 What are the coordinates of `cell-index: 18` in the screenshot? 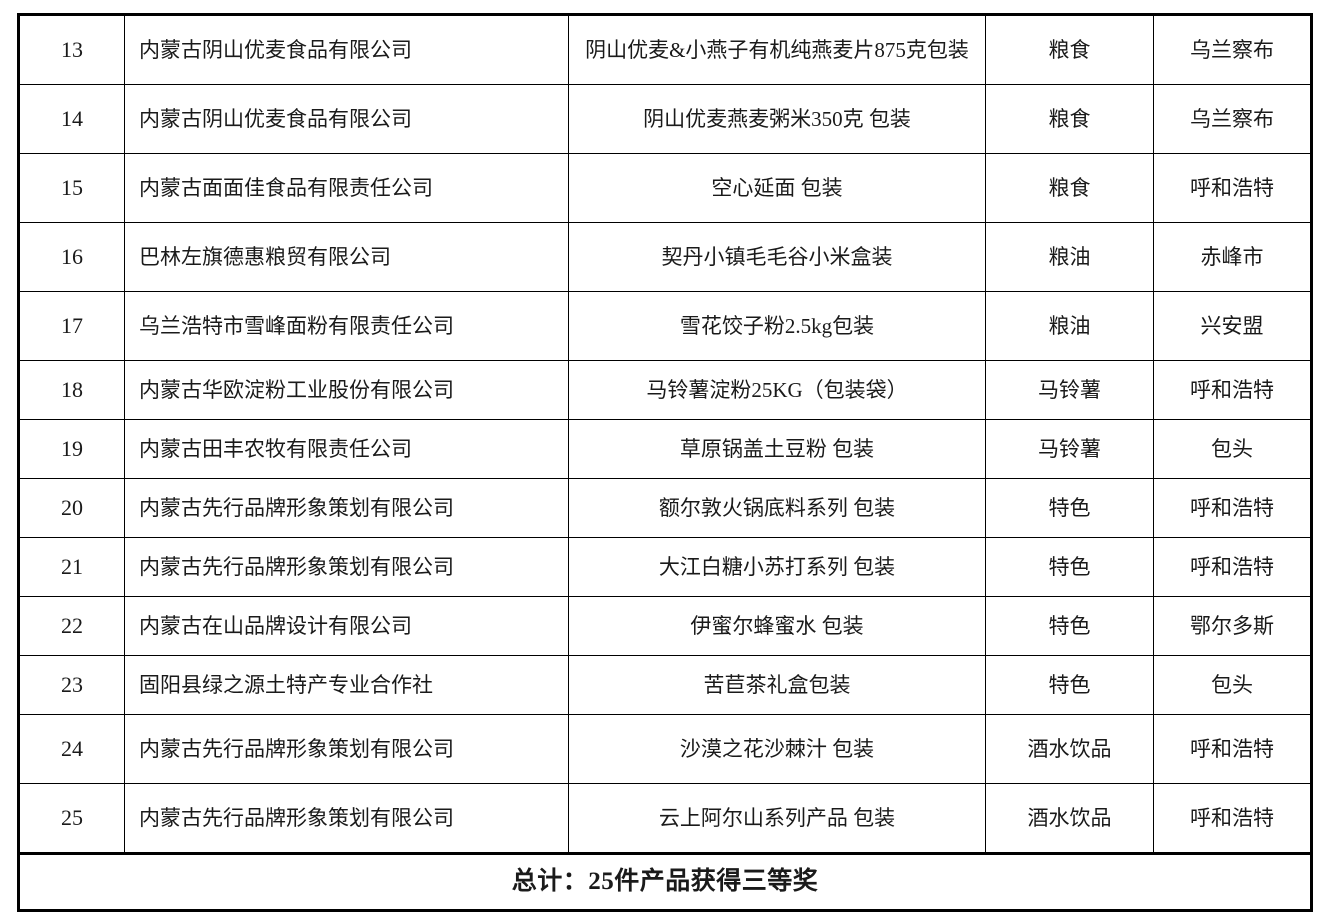 It's located at (71, 390).